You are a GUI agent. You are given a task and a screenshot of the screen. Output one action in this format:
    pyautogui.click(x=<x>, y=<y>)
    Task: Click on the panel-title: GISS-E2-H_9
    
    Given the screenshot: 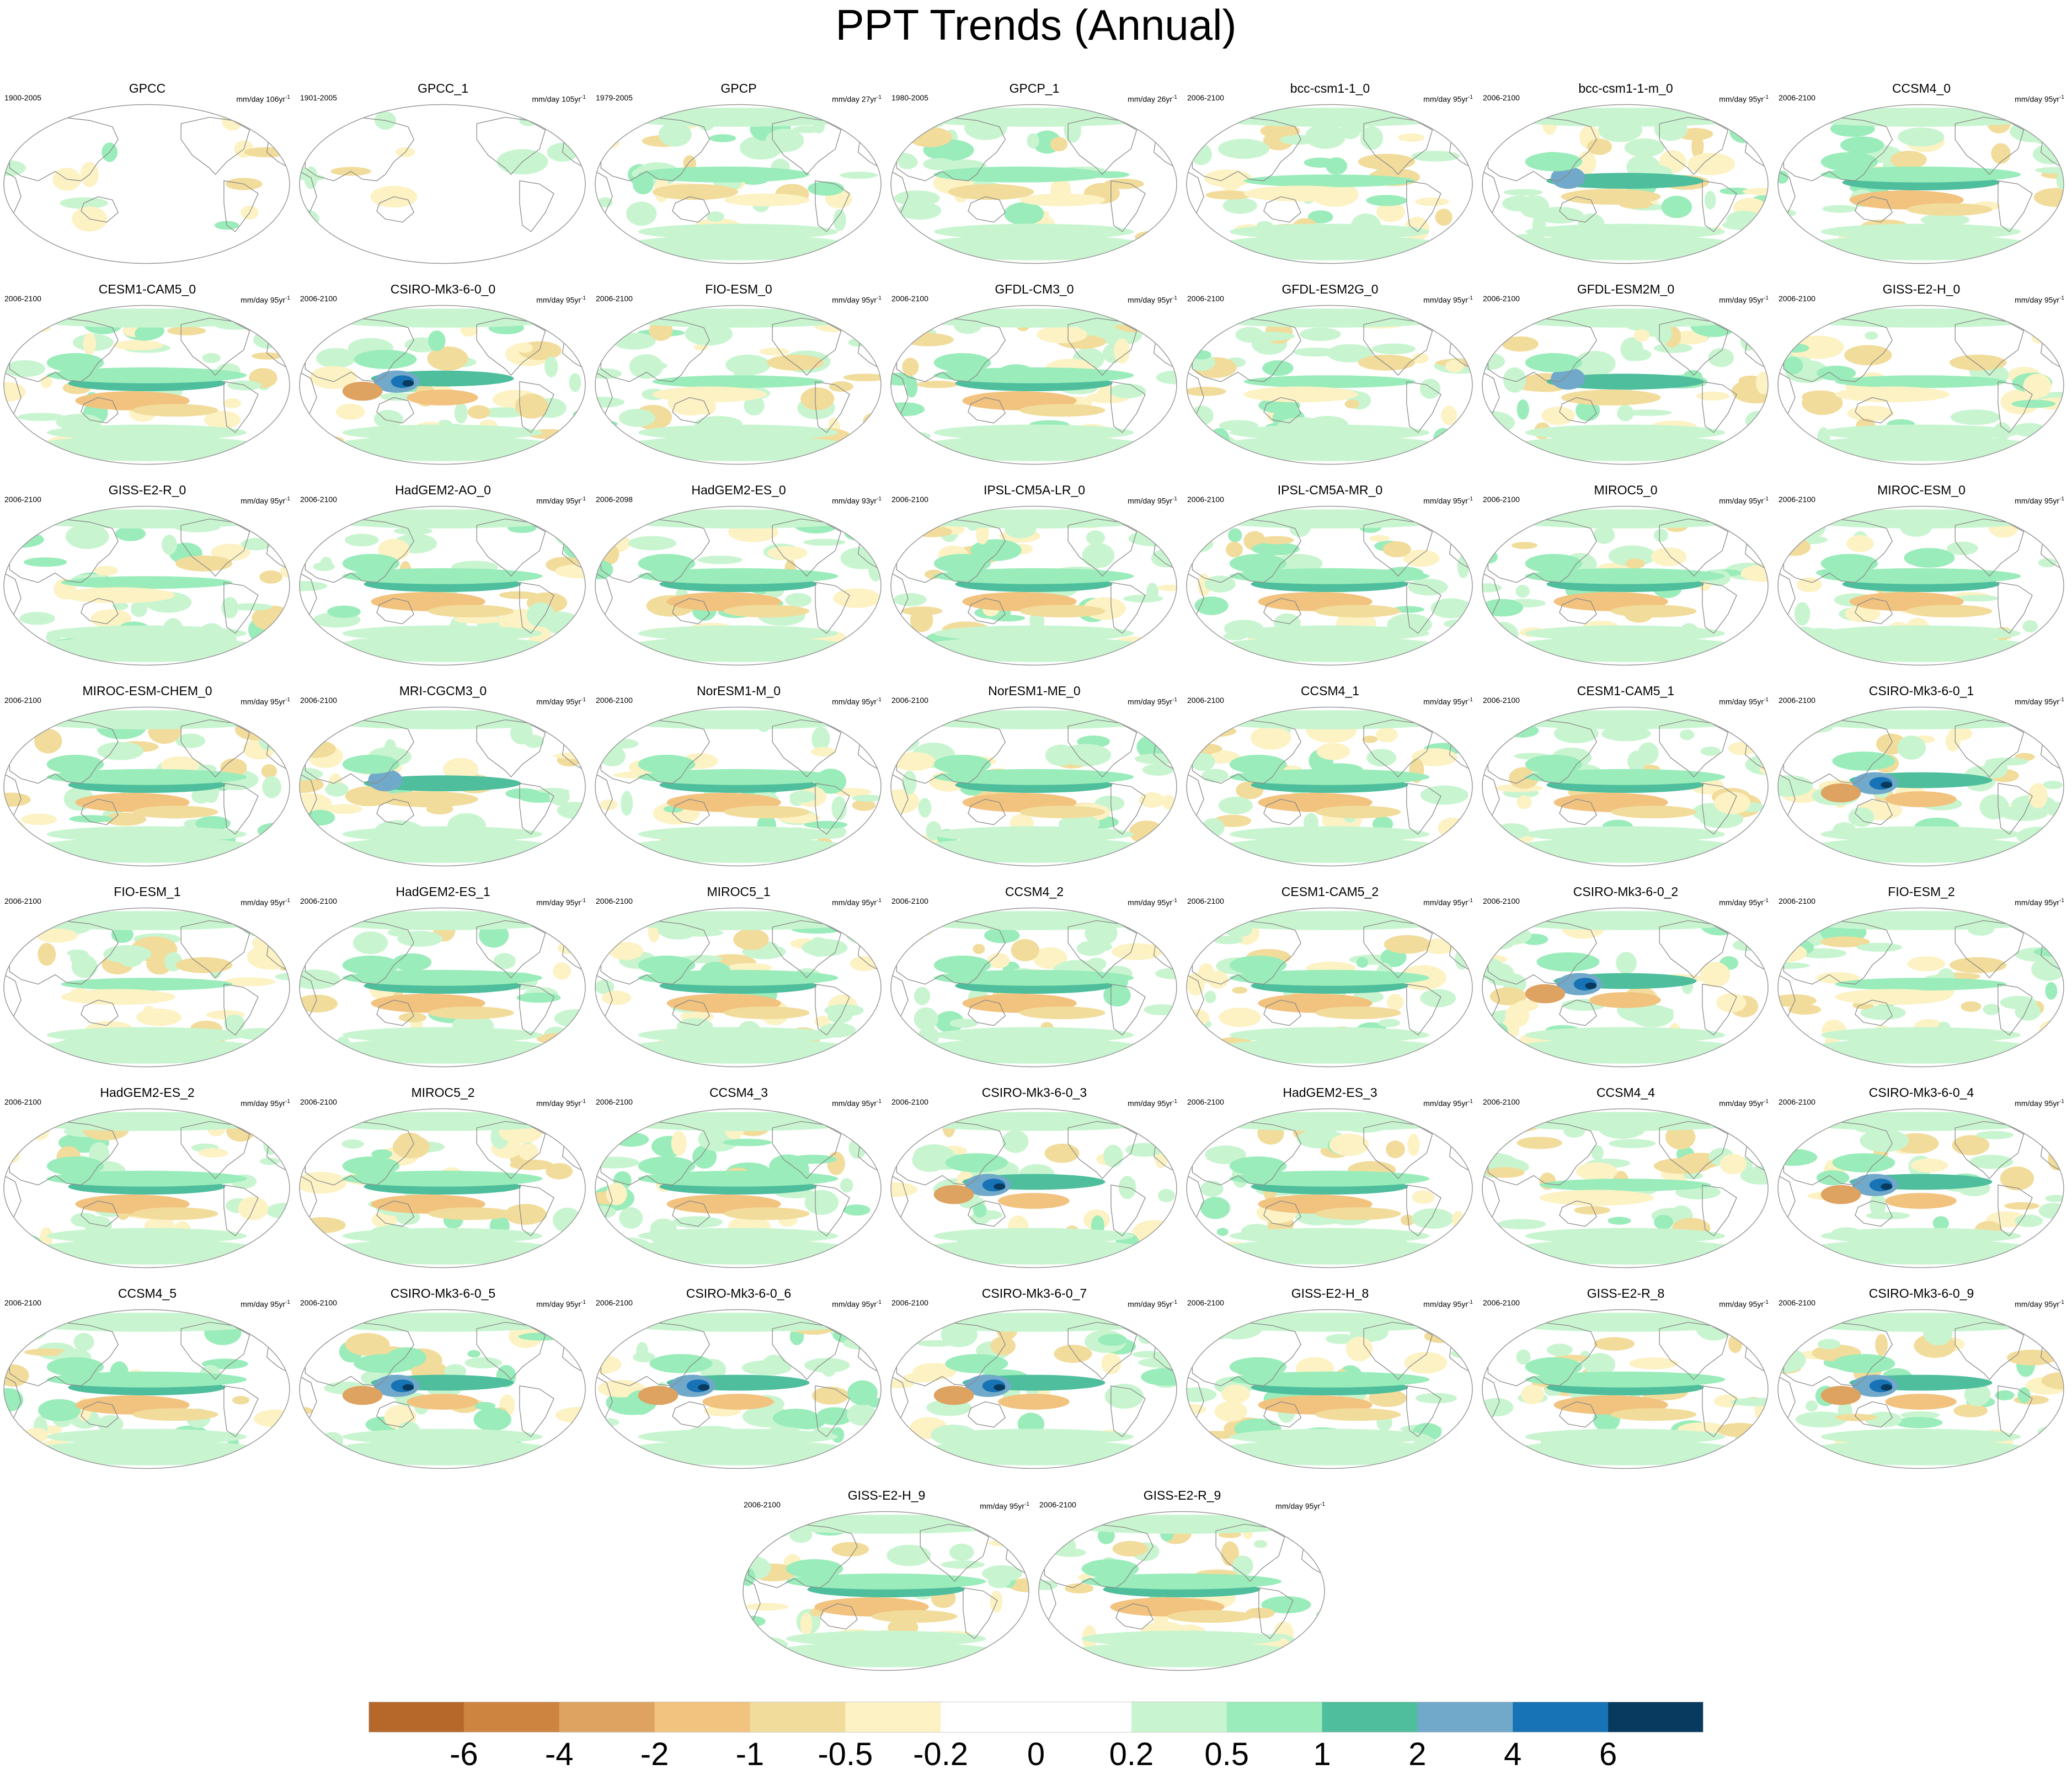 What is the action you would take?
    pyautogui.click(x=887, y=1495)
    